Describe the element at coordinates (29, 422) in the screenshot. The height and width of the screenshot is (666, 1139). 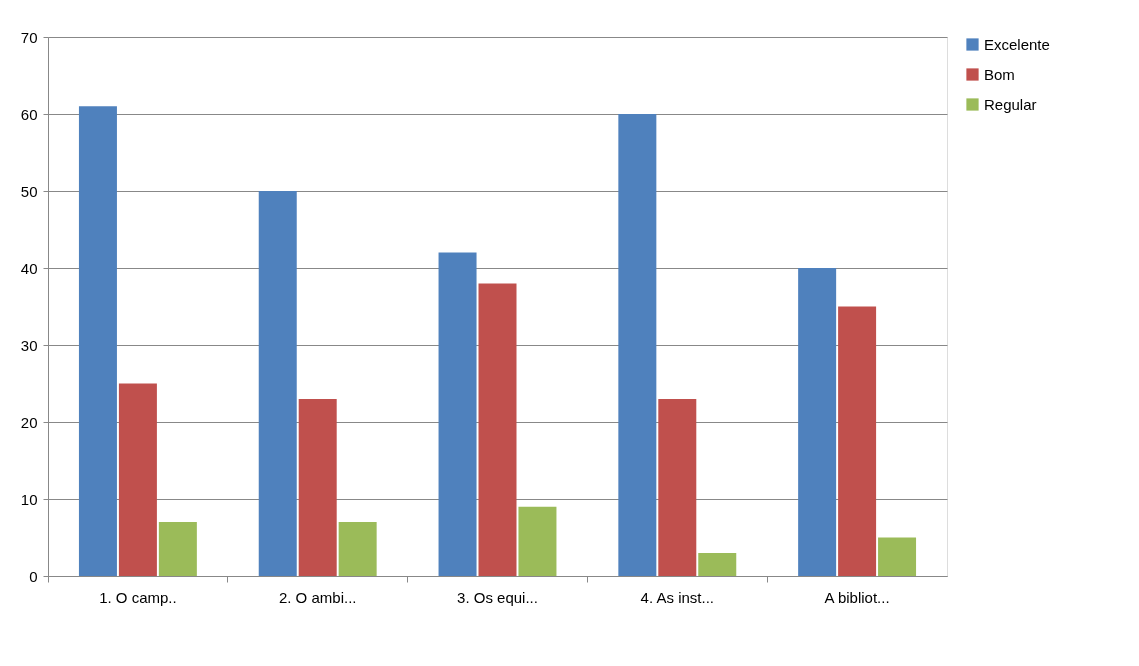
I see `y-tick-label: 20` at that location.